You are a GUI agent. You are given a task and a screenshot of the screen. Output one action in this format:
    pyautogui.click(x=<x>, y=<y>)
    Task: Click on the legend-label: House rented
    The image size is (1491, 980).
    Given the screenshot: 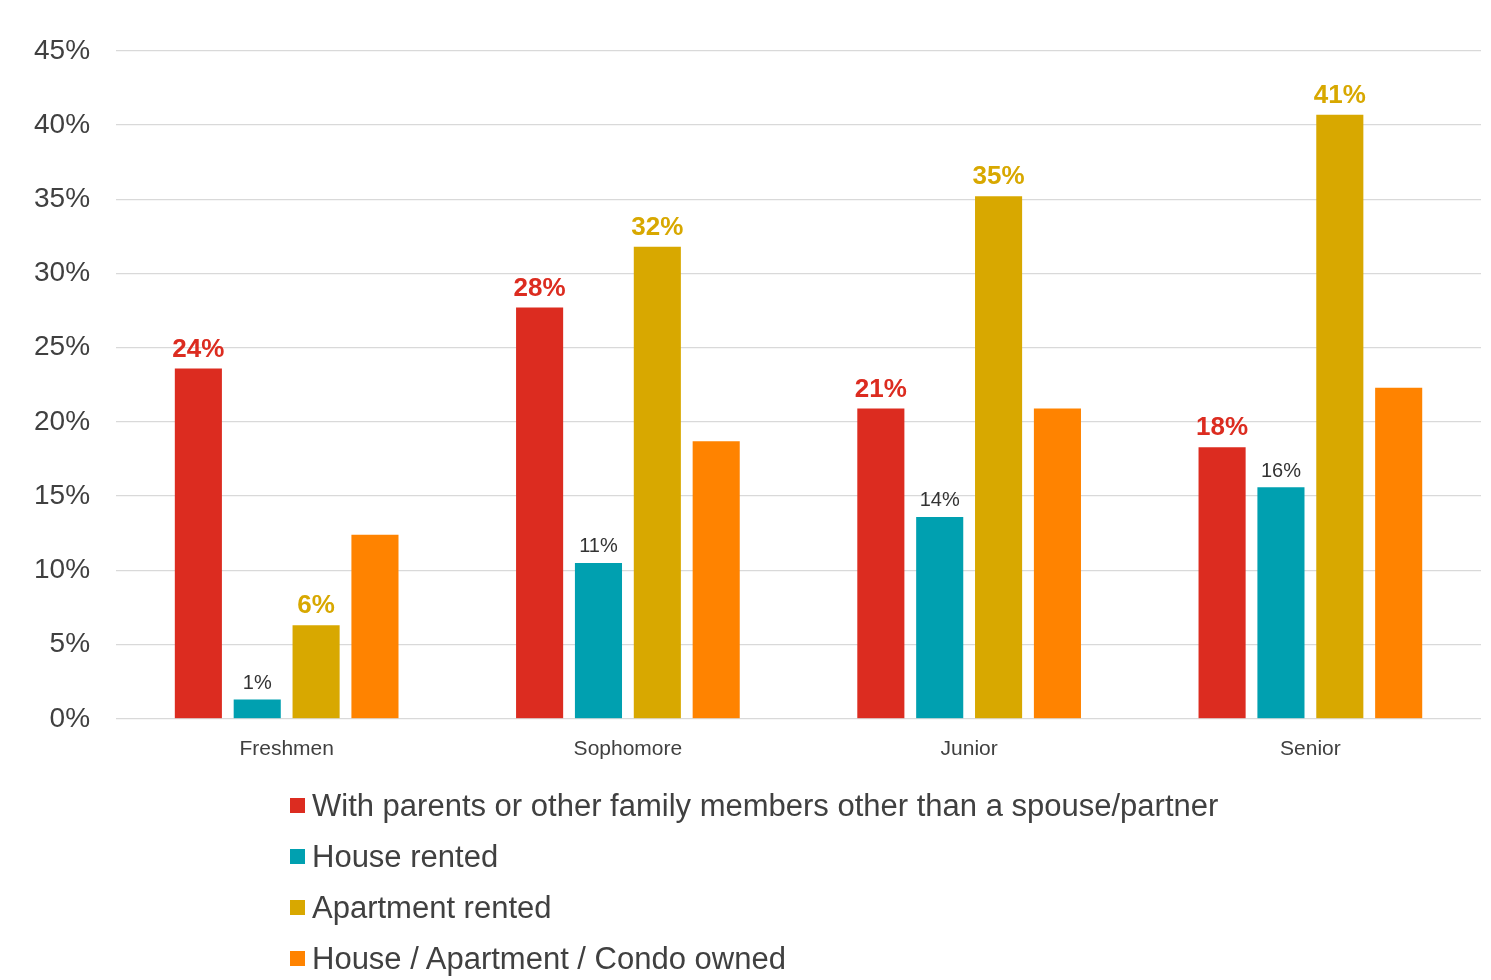 What is the action you would take?
    pyautogui.click(x=405, y=856)
    